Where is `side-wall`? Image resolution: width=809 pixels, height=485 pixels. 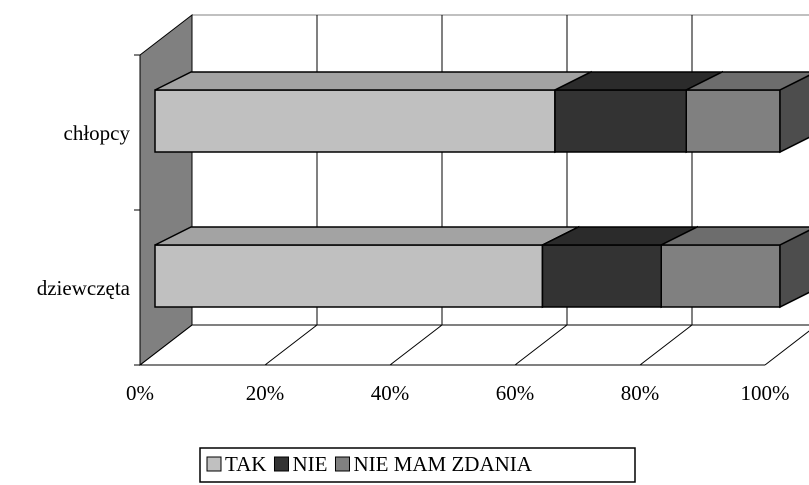
side-wall is located at coordinates (166, 190).